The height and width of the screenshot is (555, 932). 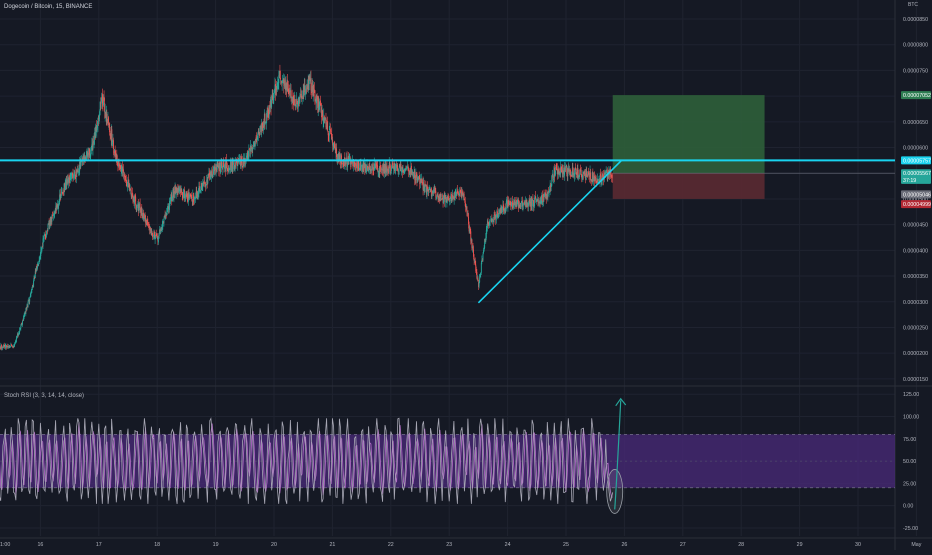 What do you see at coordinates (908, 507) in the screenshot?
I see `oscillator-axis-tick-label: 0.00` at bounding box center [908, 507].